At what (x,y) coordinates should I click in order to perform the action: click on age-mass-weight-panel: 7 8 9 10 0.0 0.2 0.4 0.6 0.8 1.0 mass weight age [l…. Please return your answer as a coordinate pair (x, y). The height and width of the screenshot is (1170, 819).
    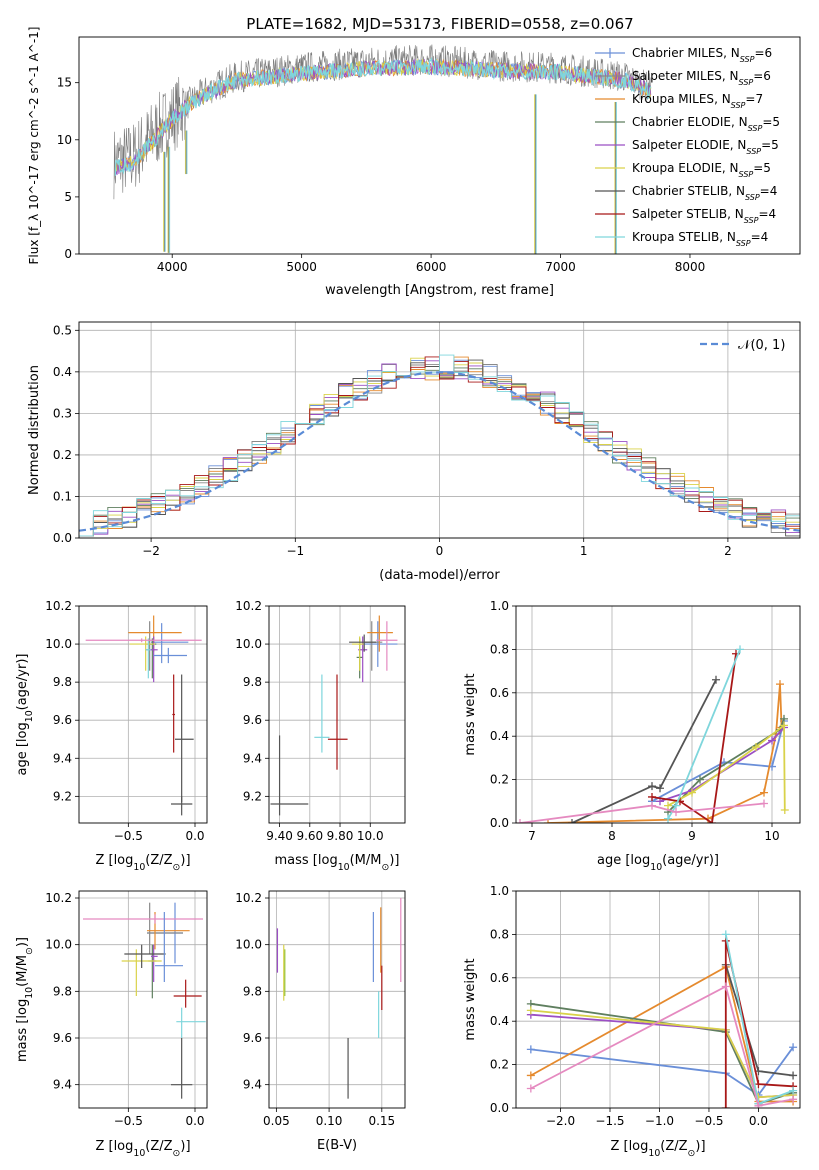
    Looking at the image, I should click on (632, 736).